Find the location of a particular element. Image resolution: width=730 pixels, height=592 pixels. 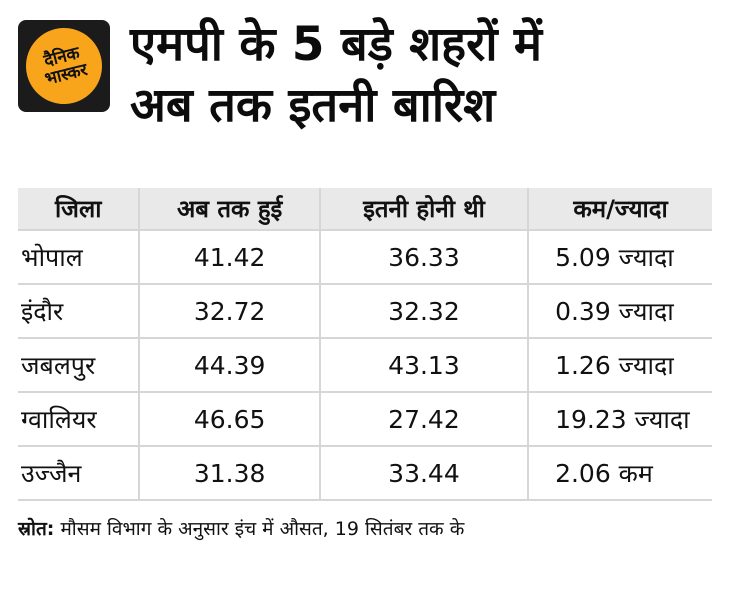

source-label: स्रोत: is located at coordinates (36, 529).